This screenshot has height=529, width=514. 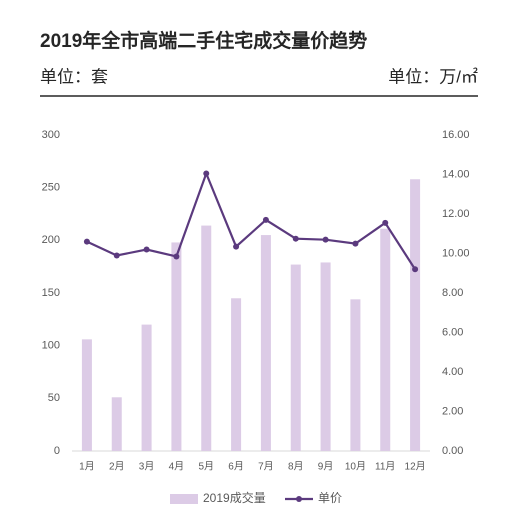 I want to click on y-tick-label: 150, so click(x=51, y=293).